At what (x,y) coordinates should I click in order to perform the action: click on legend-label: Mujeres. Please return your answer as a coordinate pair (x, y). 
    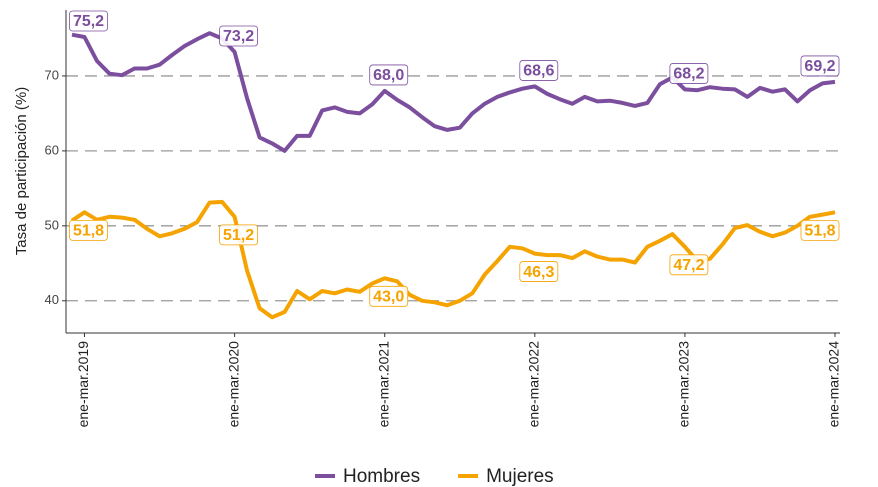
    Looking at the image, I should click on (520, 476).